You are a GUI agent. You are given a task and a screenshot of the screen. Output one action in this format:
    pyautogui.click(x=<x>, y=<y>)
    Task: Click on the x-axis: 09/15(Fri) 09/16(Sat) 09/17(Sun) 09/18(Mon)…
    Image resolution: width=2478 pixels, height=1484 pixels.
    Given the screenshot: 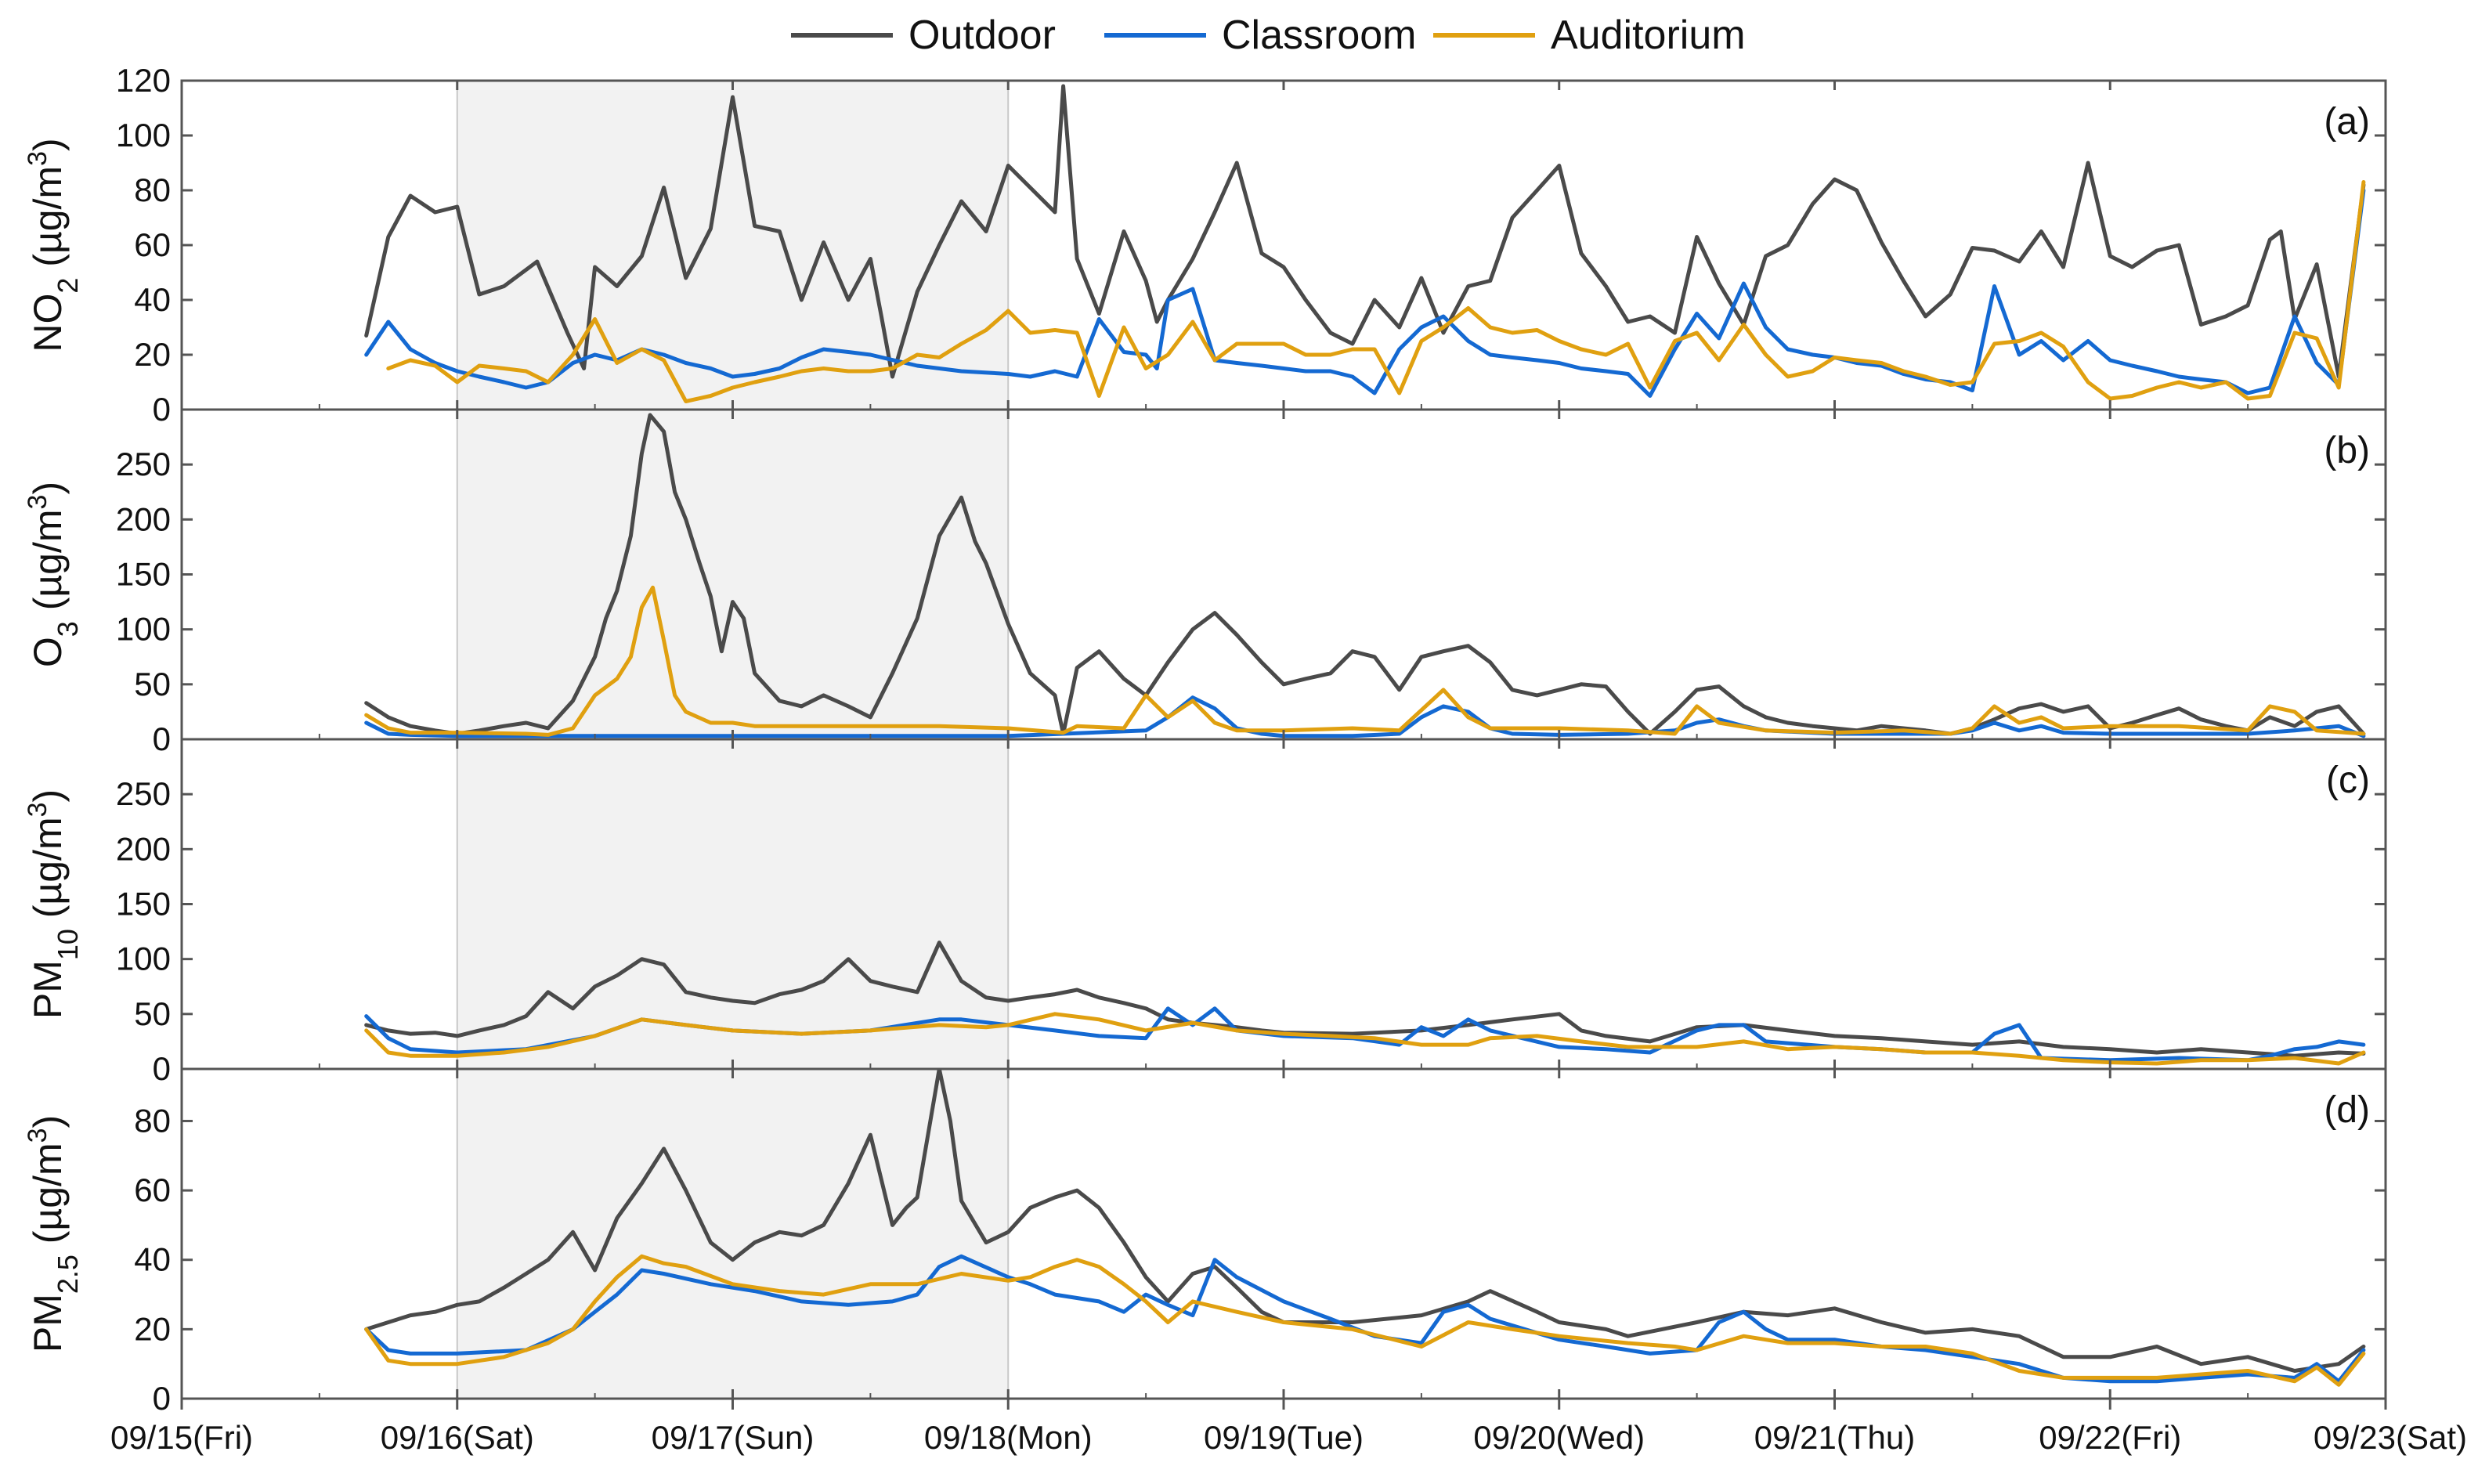 What is the action you would take?
    pyautogui.click(x=1288, y=1427)
    